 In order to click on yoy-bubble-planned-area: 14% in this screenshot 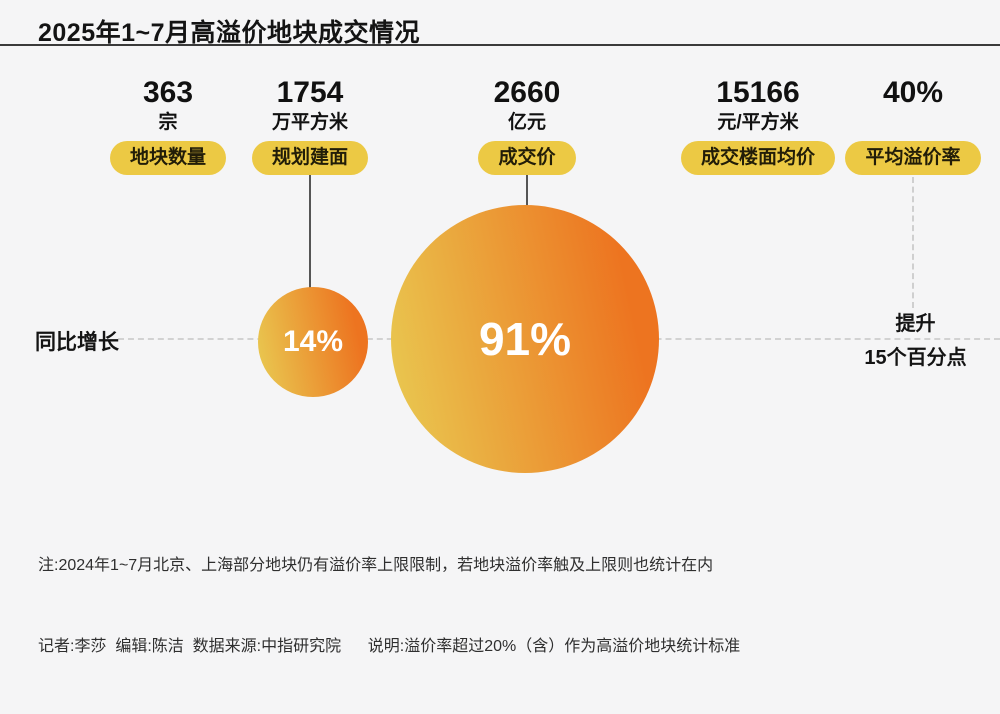, I will do `click(313, 342)`.